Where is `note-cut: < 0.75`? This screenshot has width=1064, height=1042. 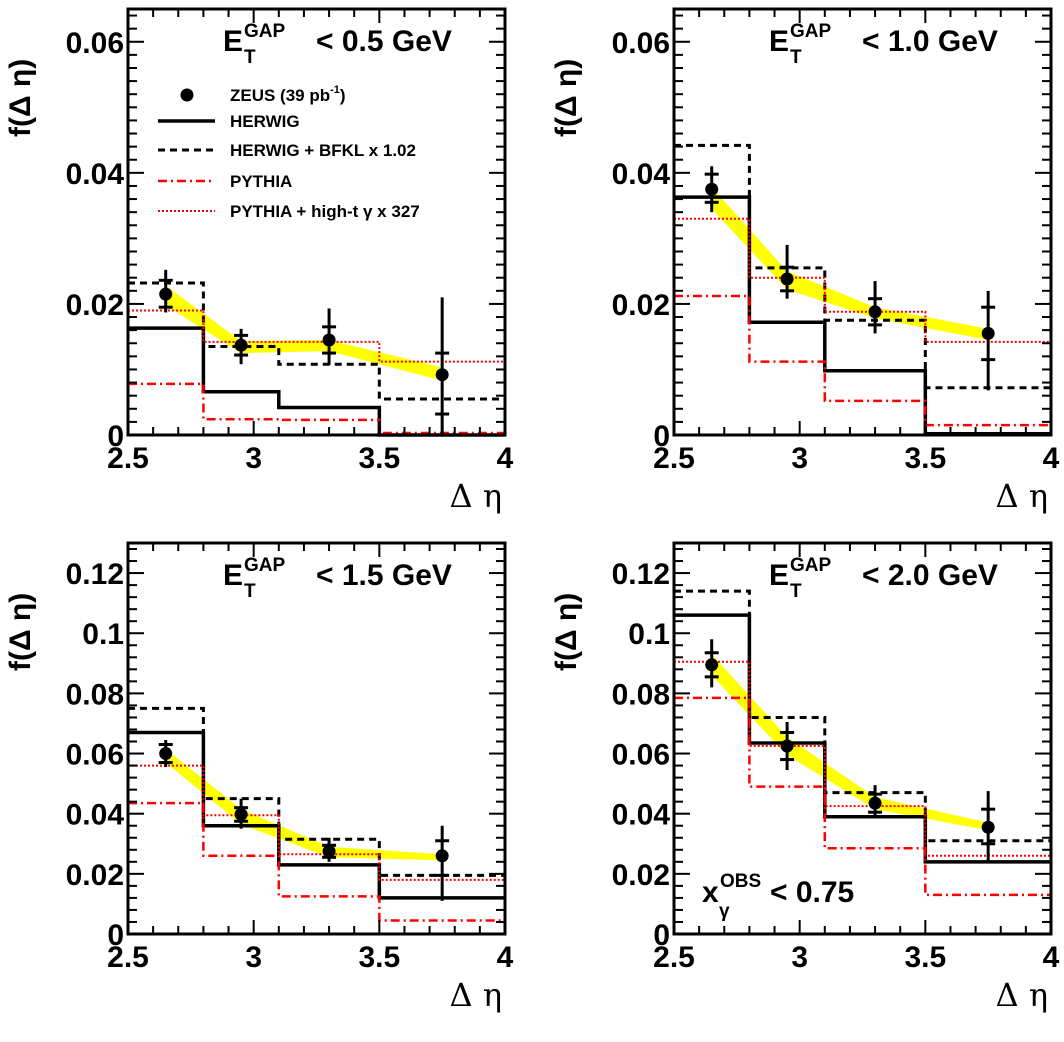
note-cut: < 0.75 is located at coordinates (812, 892).